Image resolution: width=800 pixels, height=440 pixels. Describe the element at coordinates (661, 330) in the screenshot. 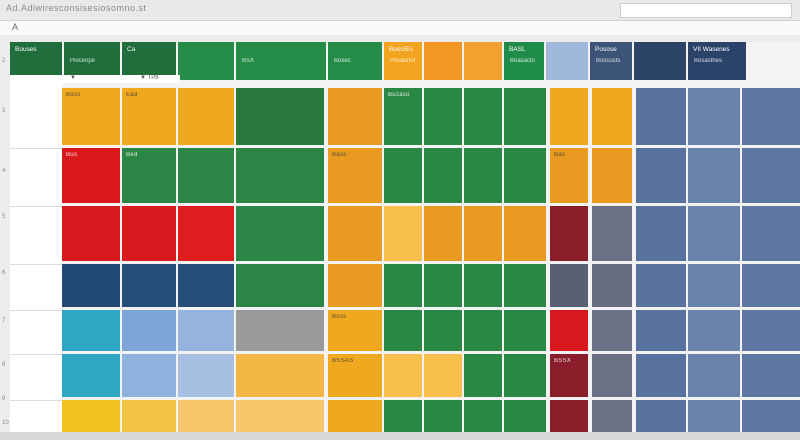

I see `cell-r5-c12` at that location.